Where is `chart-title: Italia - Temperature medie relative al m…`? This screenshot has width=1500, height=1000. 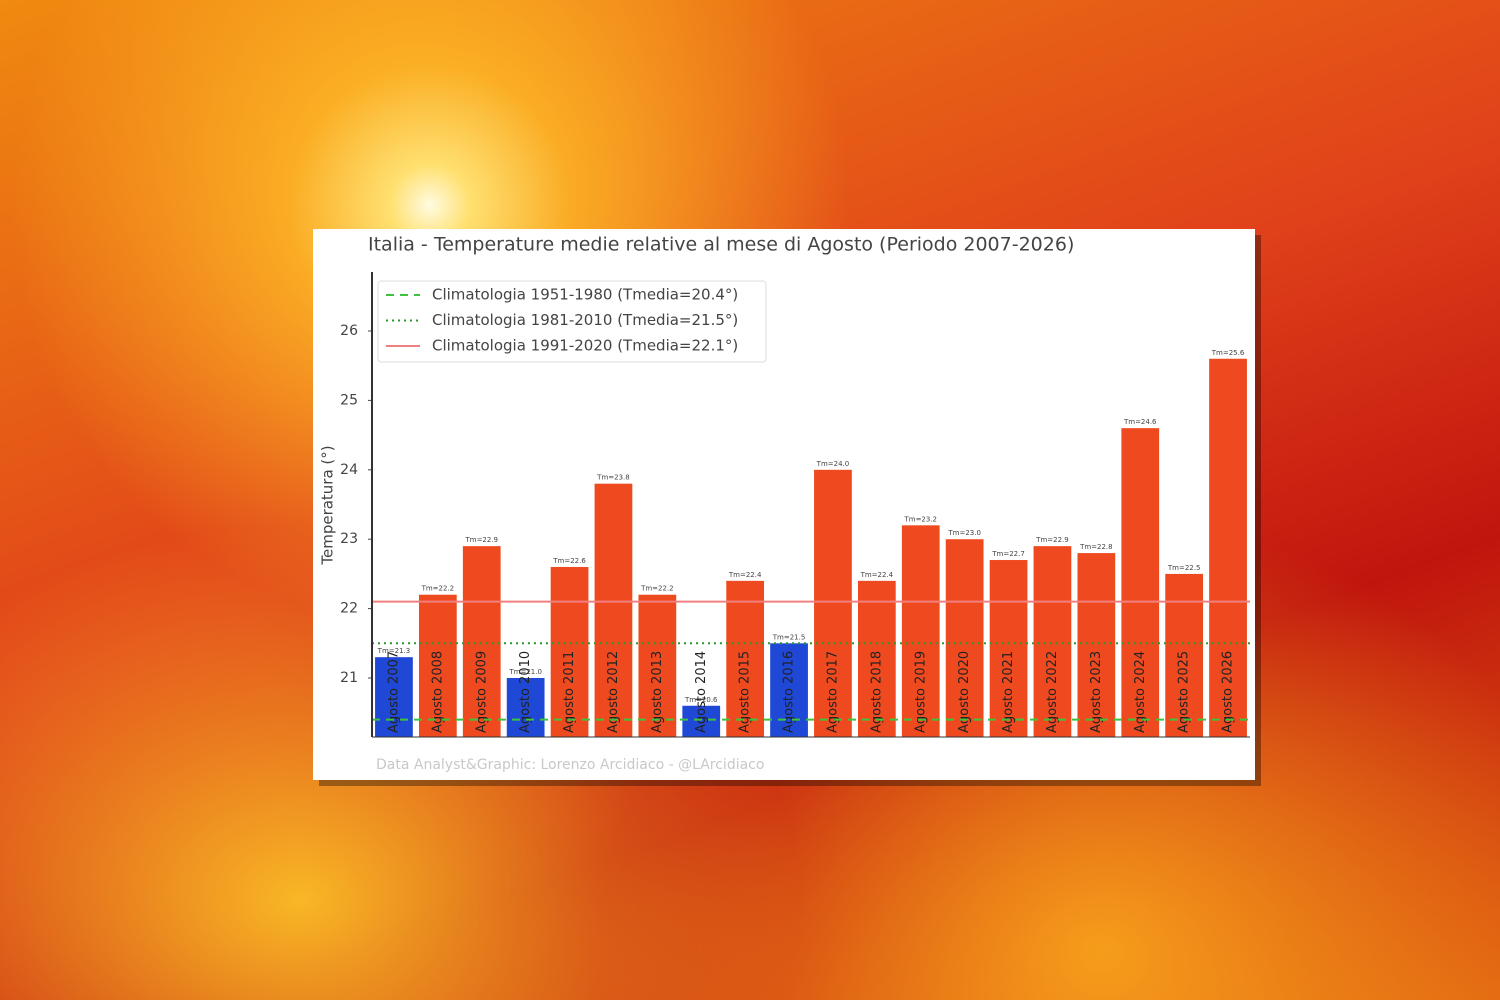
chart-title: Italia - Temperature medie relative al m… is located at coordinates (721, 245).